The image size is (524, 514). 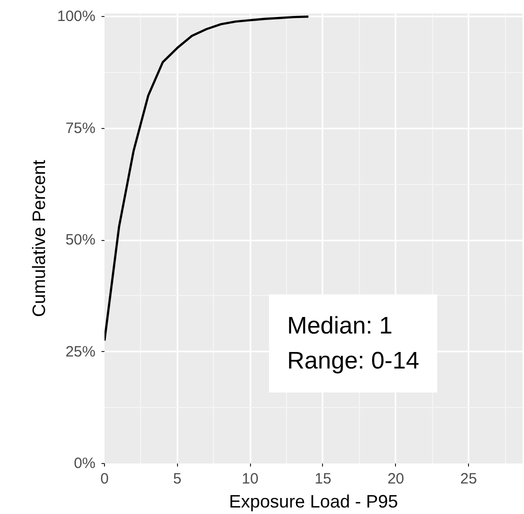 What do you see at coordinates (353, 360) in the screenshot?
I see `annotation: Range: 0-14` at bounding box center [353, 360].